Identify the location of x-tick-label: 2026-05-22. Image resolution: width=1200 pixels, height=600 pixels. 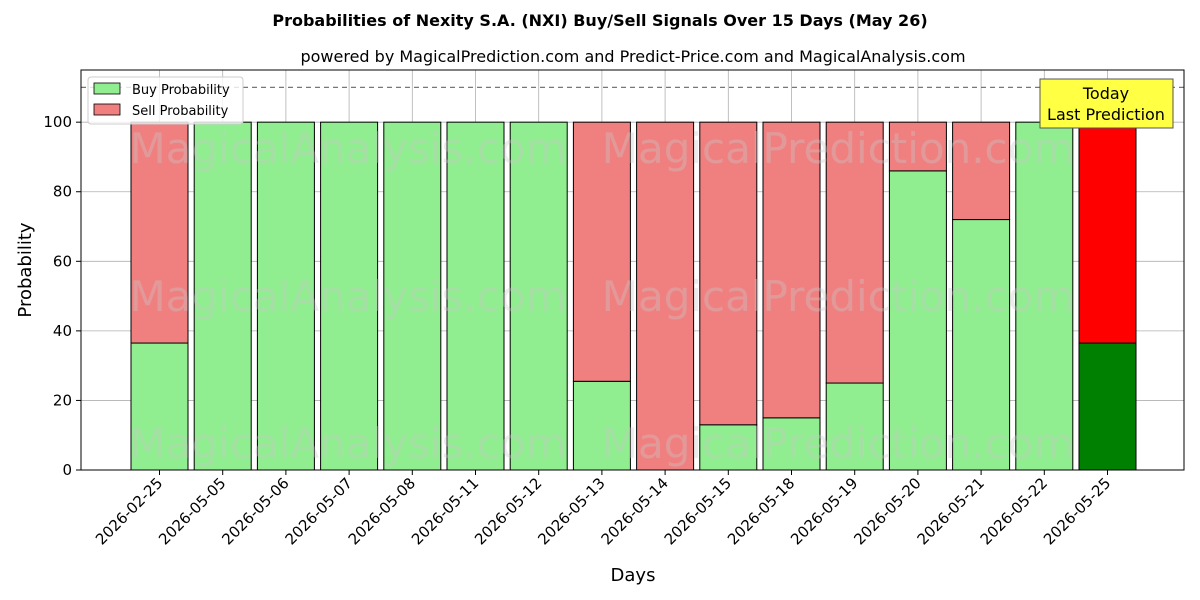
(1014, 511).